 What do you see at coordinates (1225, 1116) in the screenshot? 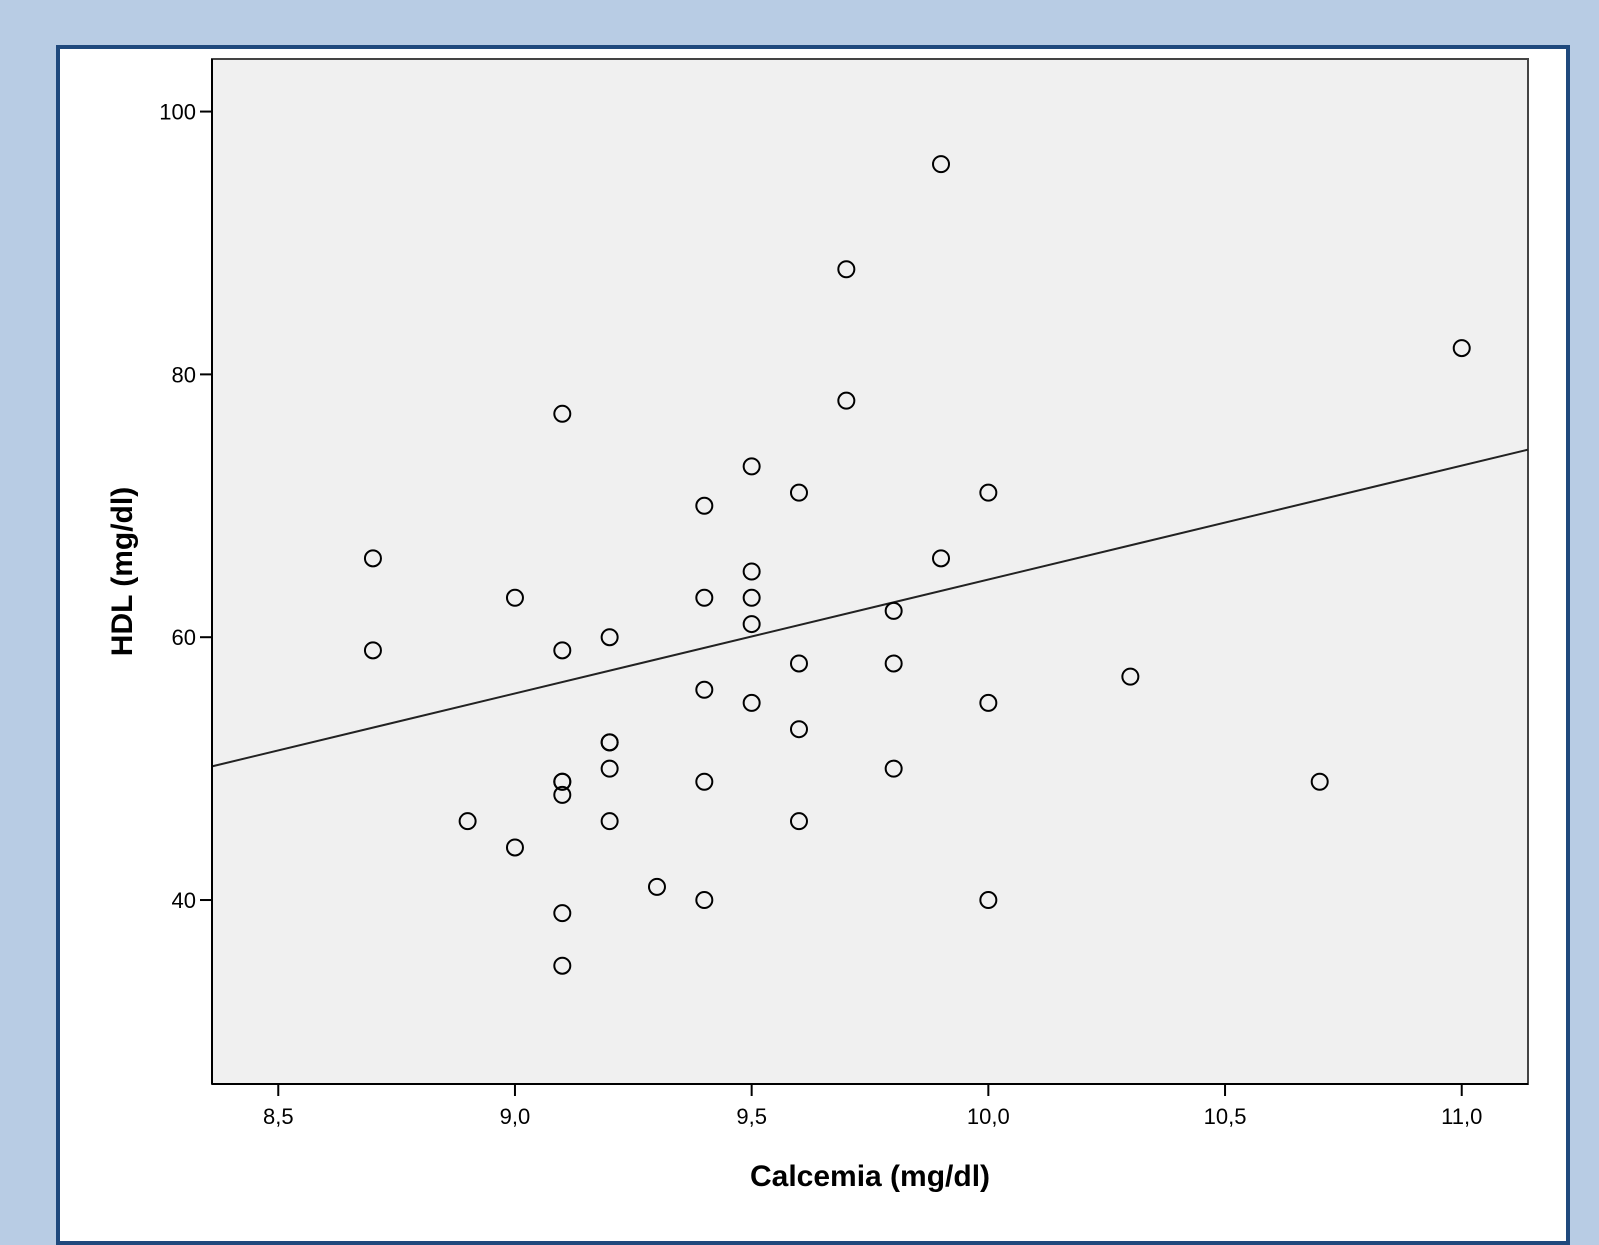
I see `x-tick-label: 10,5` at bounding box center [1225, 1116].